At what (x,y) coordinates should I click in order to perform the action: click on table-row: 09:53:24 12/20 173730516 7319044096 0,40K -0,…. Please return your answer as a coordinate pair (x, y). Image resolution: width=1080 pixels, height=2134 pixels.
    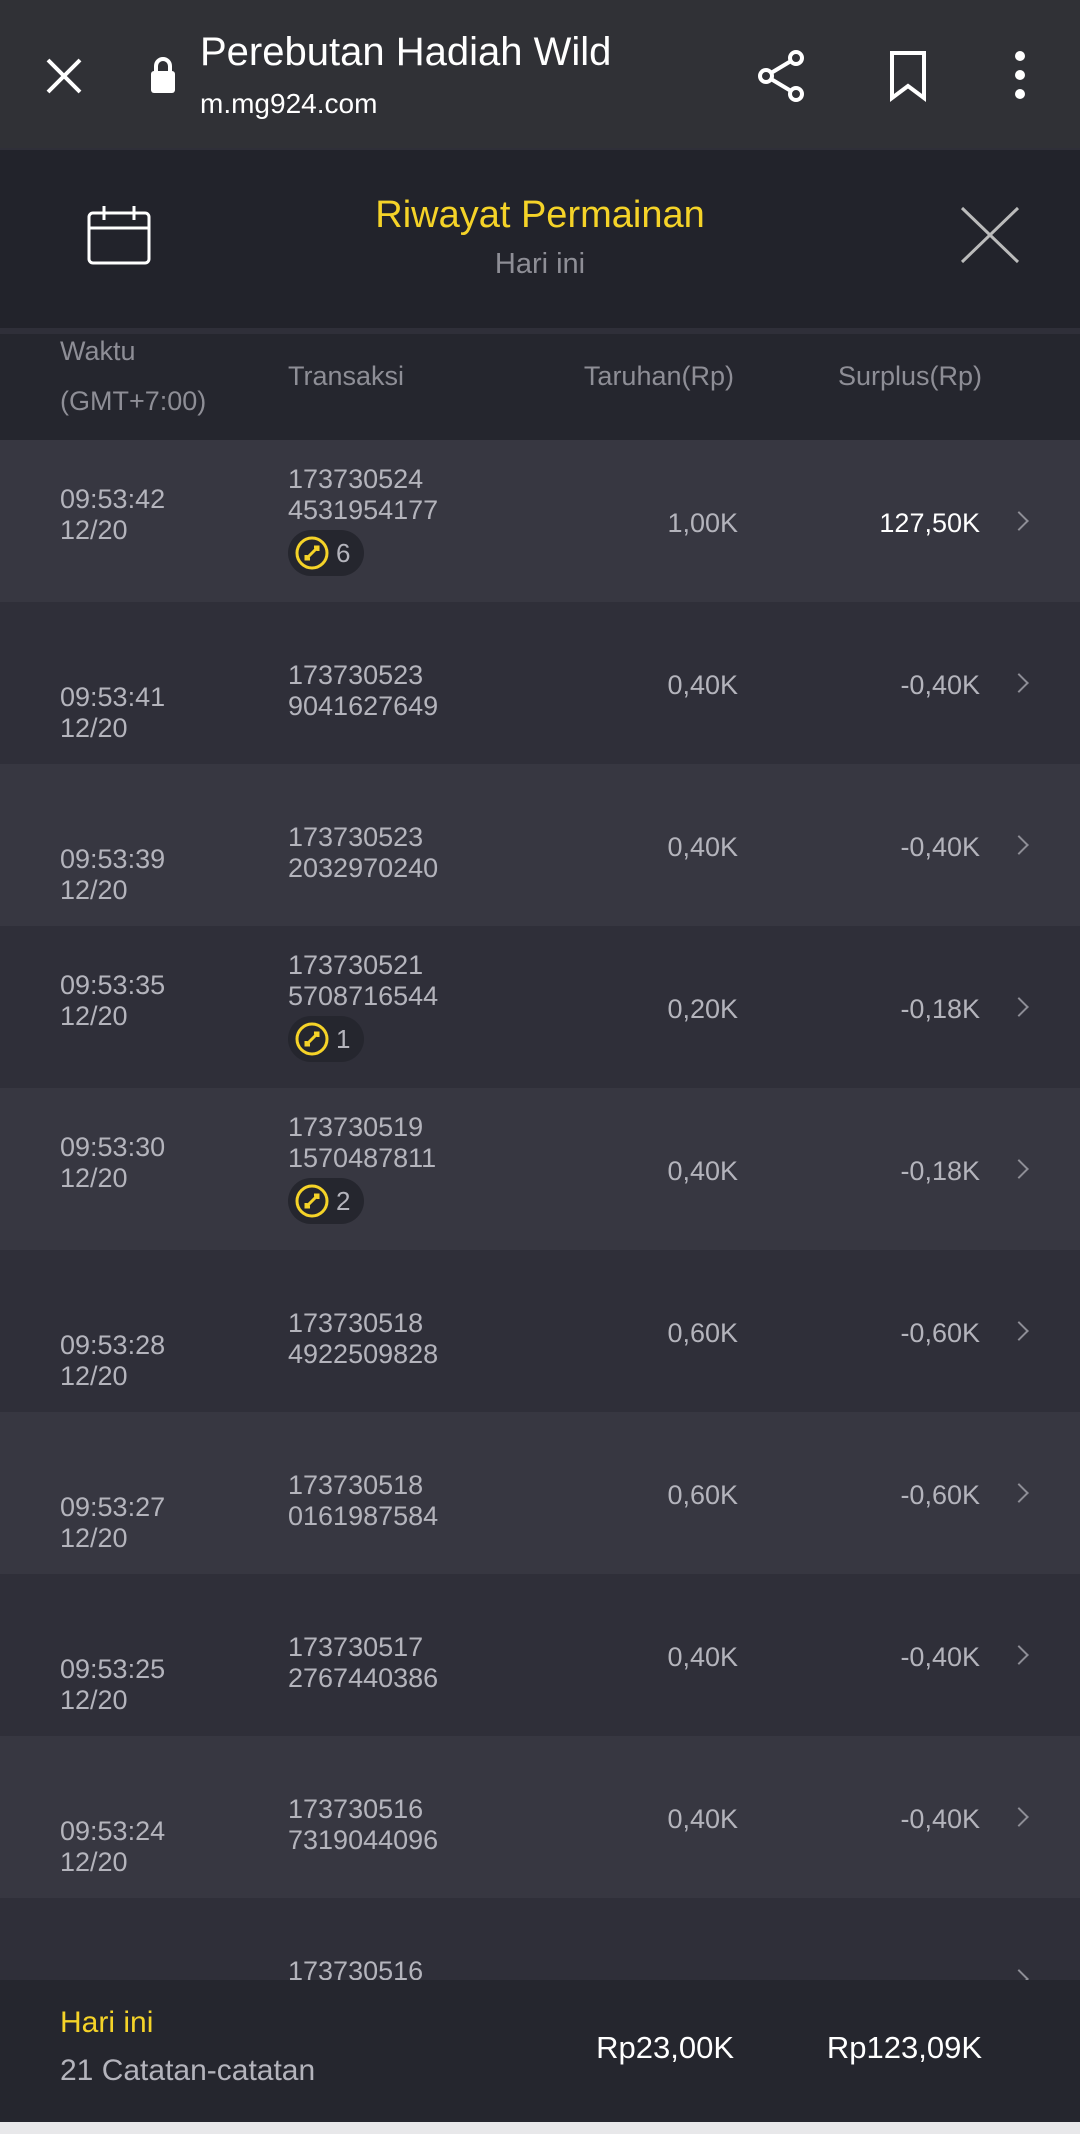
    Looking at the image, I should click on (540, 1817).